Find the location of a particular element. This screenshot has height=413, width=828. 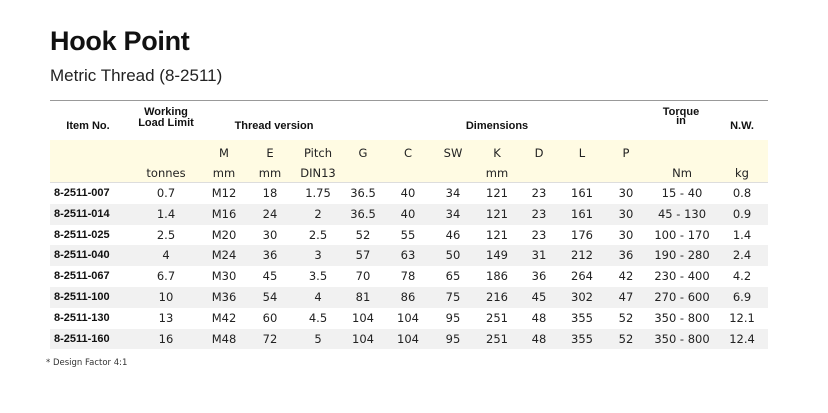

subheader-d: D is located at coordinates (539, 153).